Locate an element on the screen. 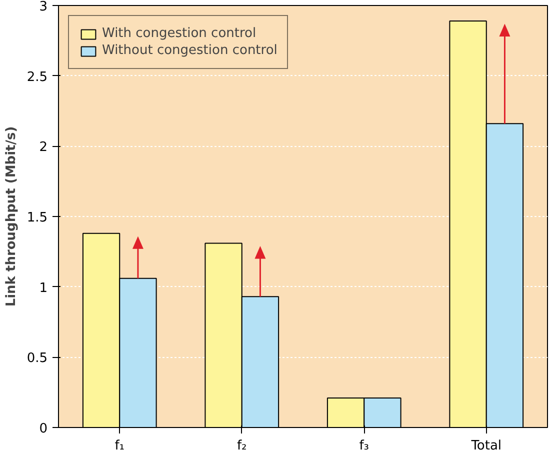 The width and height of the screenshot is (552, 456). y-tick-label: 2.5 is located at coordinates (37, 77).